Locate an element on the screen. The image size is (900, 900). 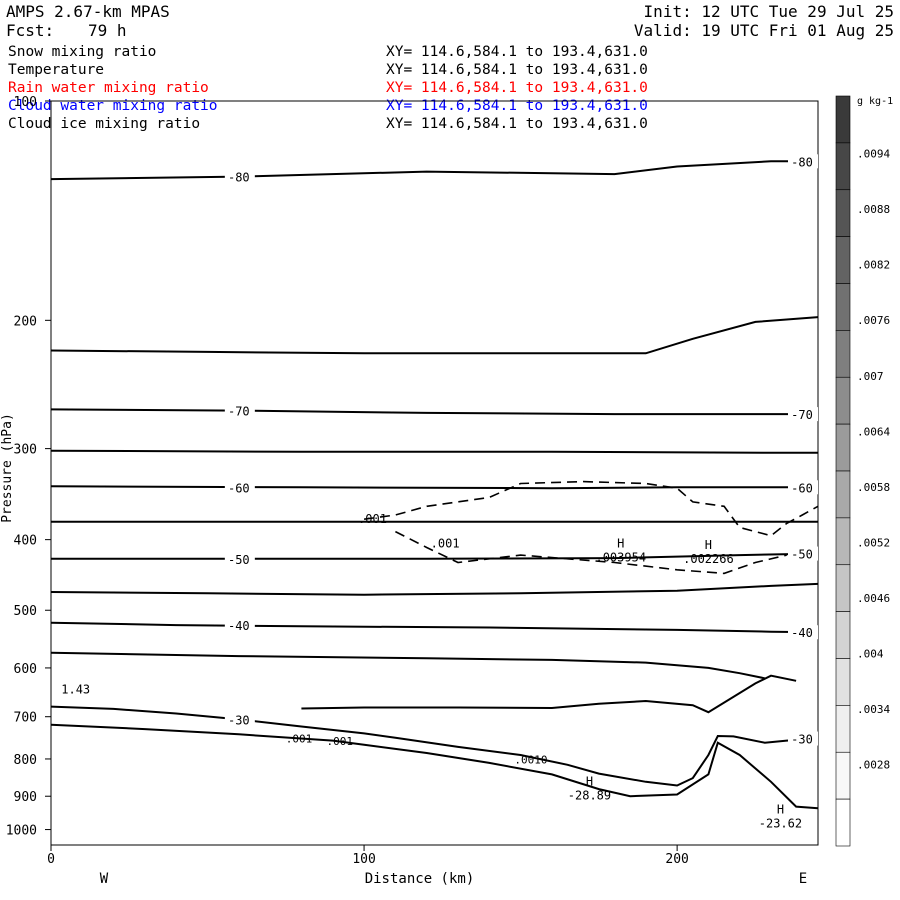
colorbar-label: .0046 is located at coordinates (873, 598).